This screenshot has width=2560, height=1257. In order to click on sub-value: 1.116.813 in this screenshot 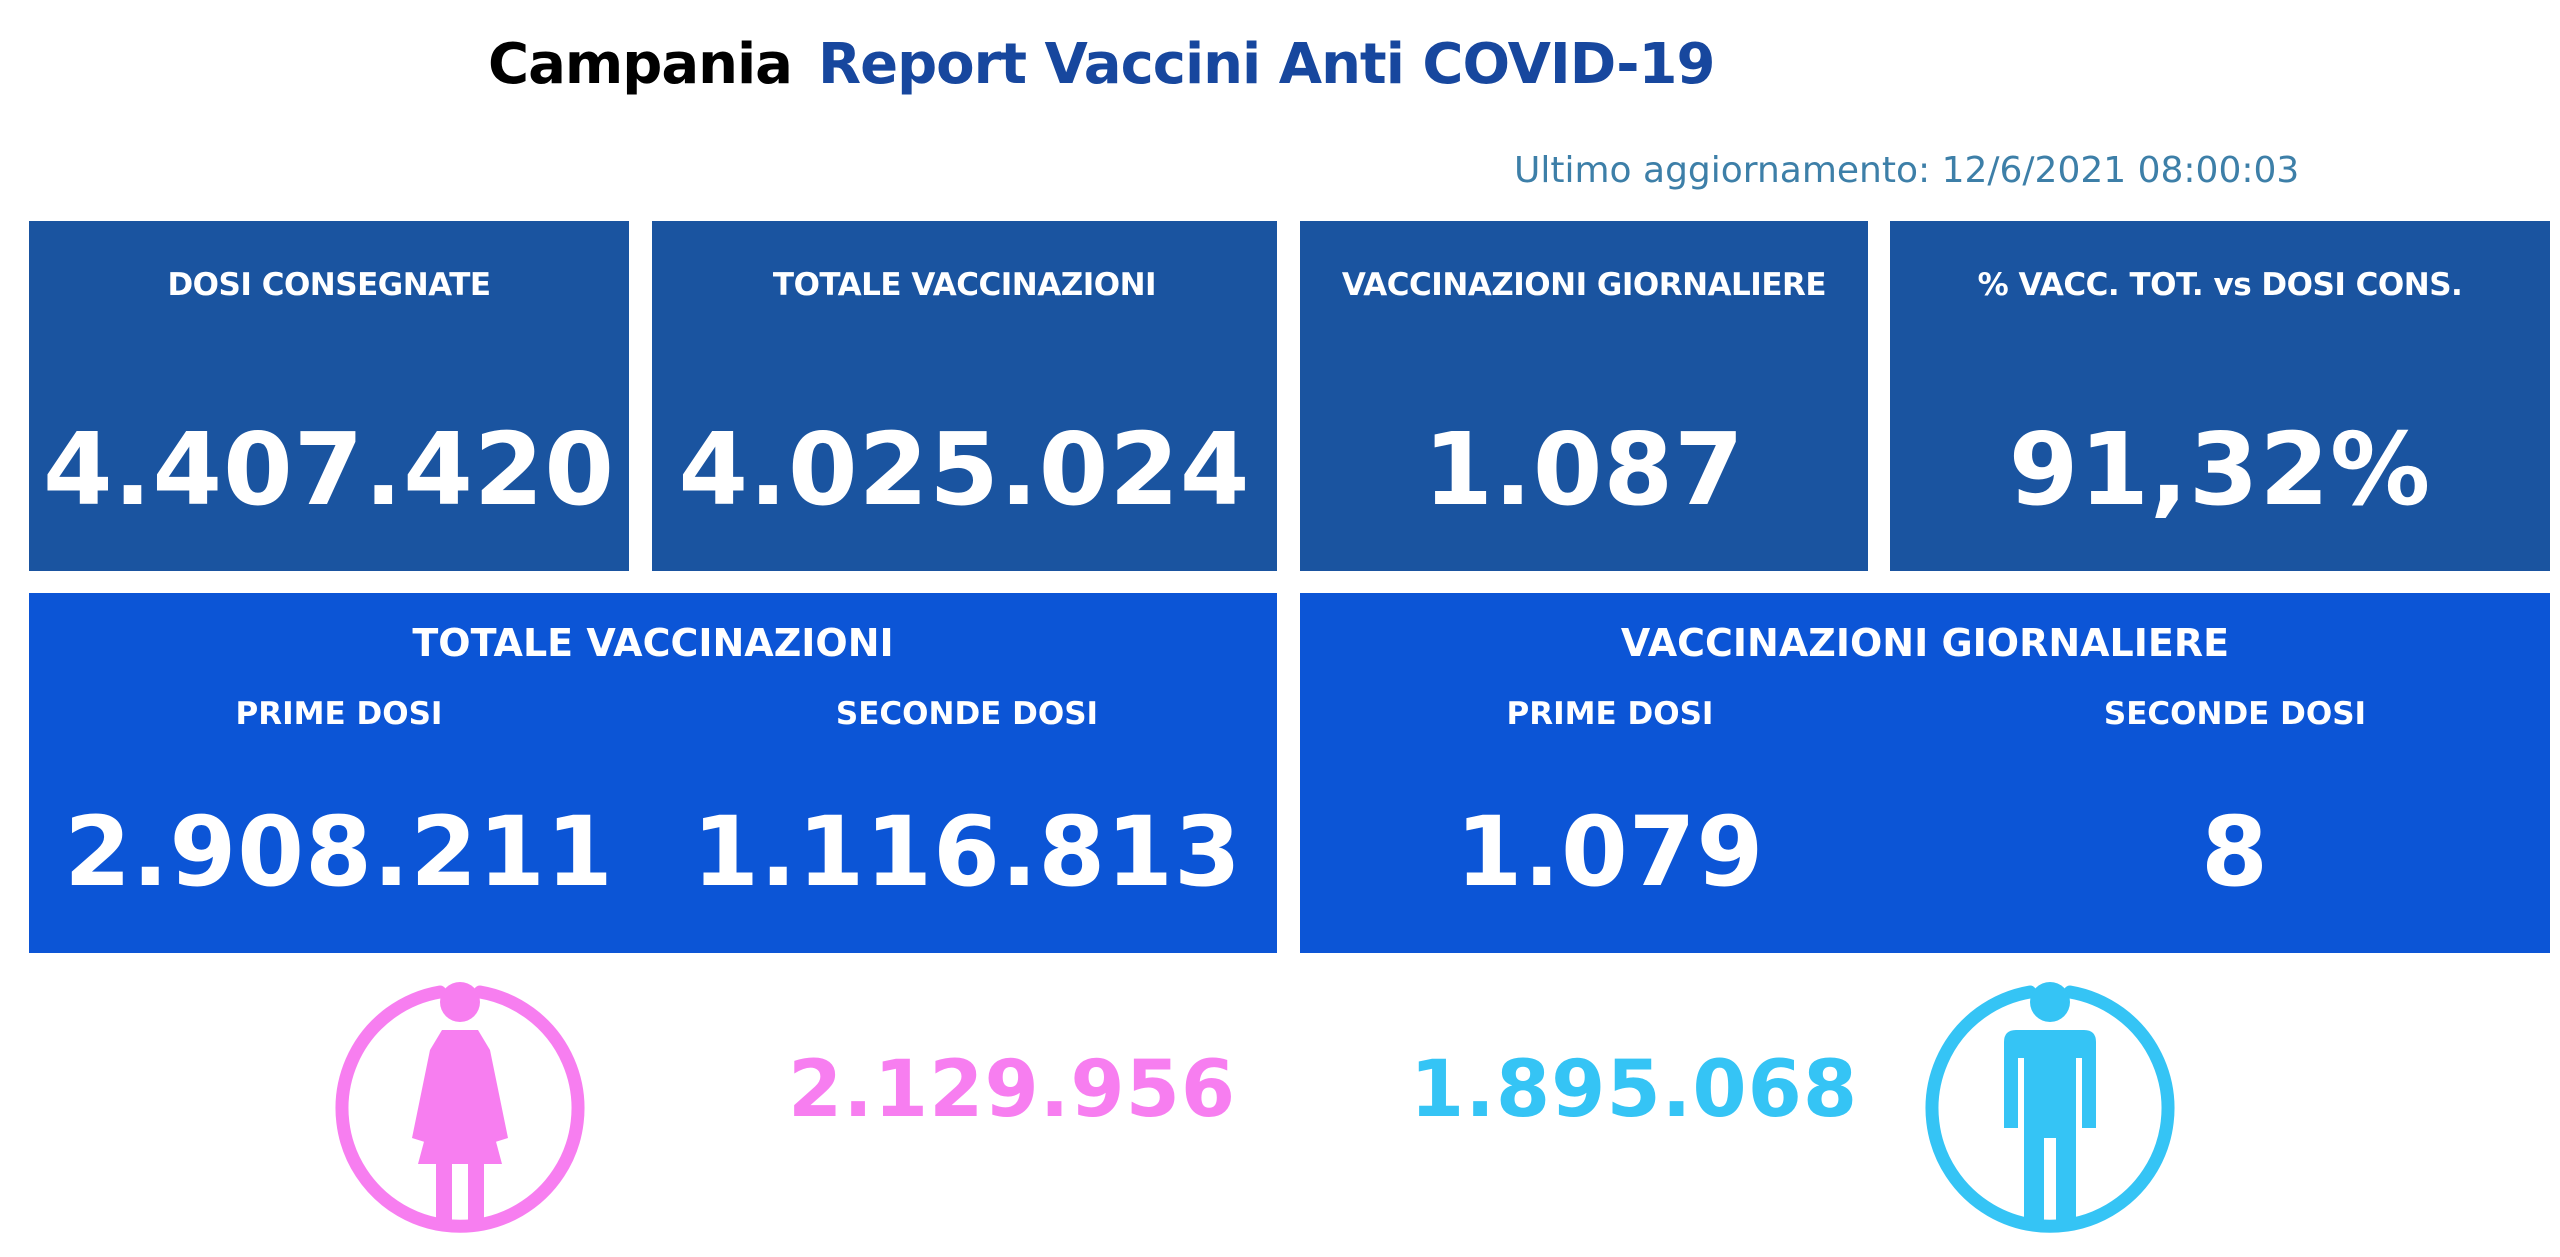, I will do `click(967, 852)`.